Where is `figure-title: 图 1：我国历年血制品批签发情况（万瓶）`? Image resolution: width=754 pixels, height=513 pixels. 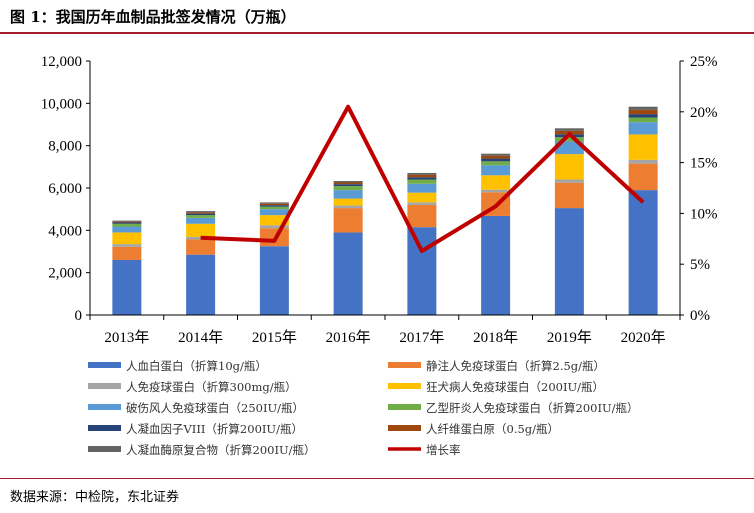 figure-title: 图 1：我国历年血制品批签发情况（万瓶） is located at coordinates (153, 17).